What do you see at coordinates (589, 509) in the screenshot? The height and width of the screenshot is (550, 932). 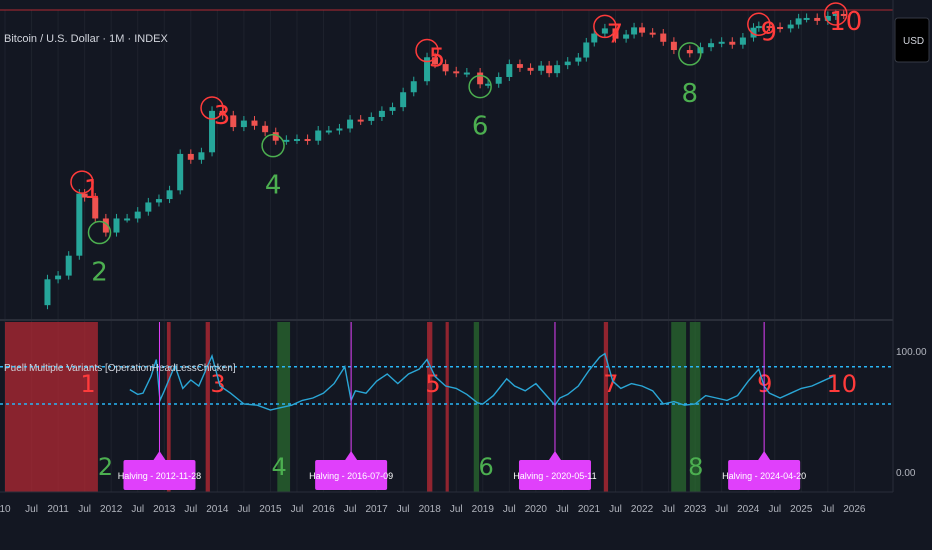 I see `time-axis-label: 2021` at bounding box center [589, 509].